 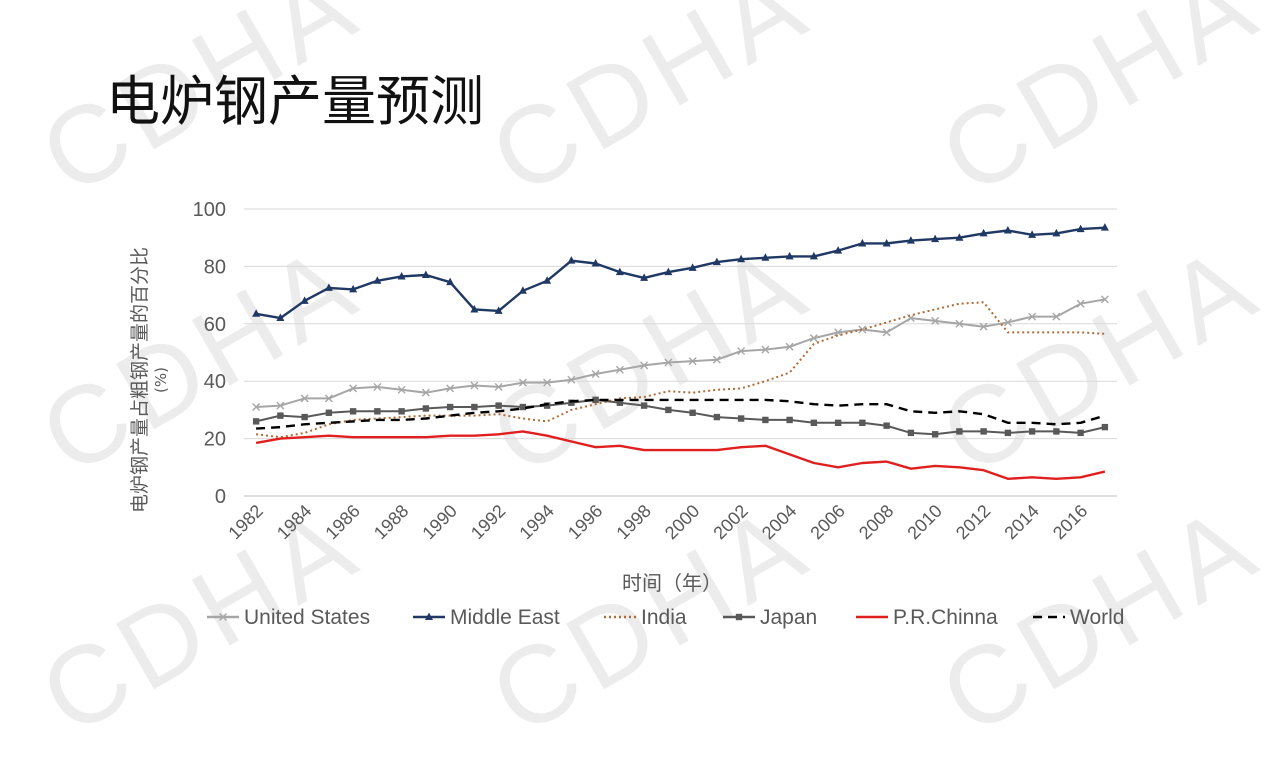 I want to click on y-axis-title-group: 电炉钢产量占粗钢产量的百分比 (%), so click(x=149, y=380).